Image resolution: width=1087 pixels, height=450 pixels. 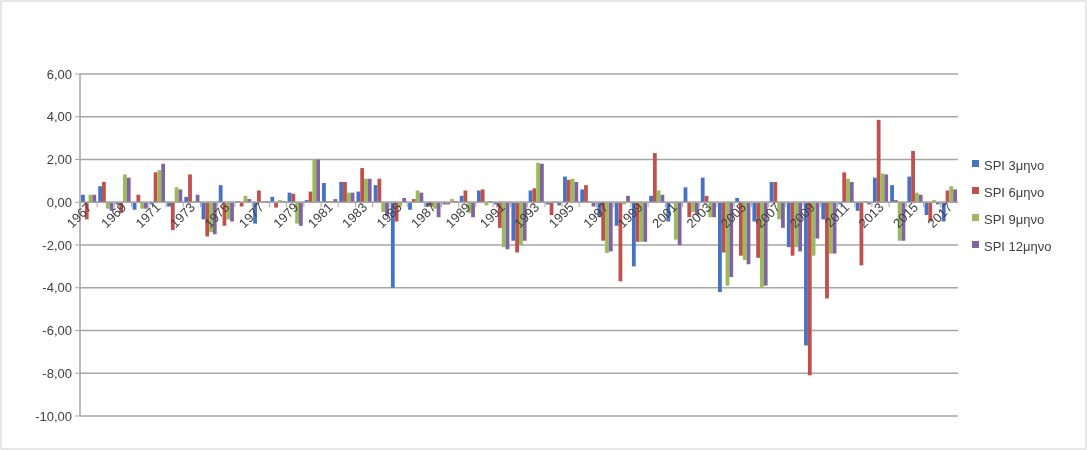 I want to click on y-tick-label: -8,00, so click(x=57, y=373).